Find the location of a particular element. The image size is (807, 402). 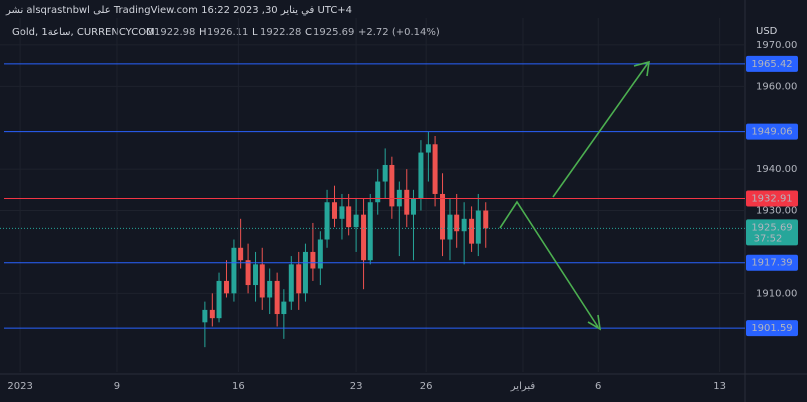

arrow-down is located at coordinates (549, 264).